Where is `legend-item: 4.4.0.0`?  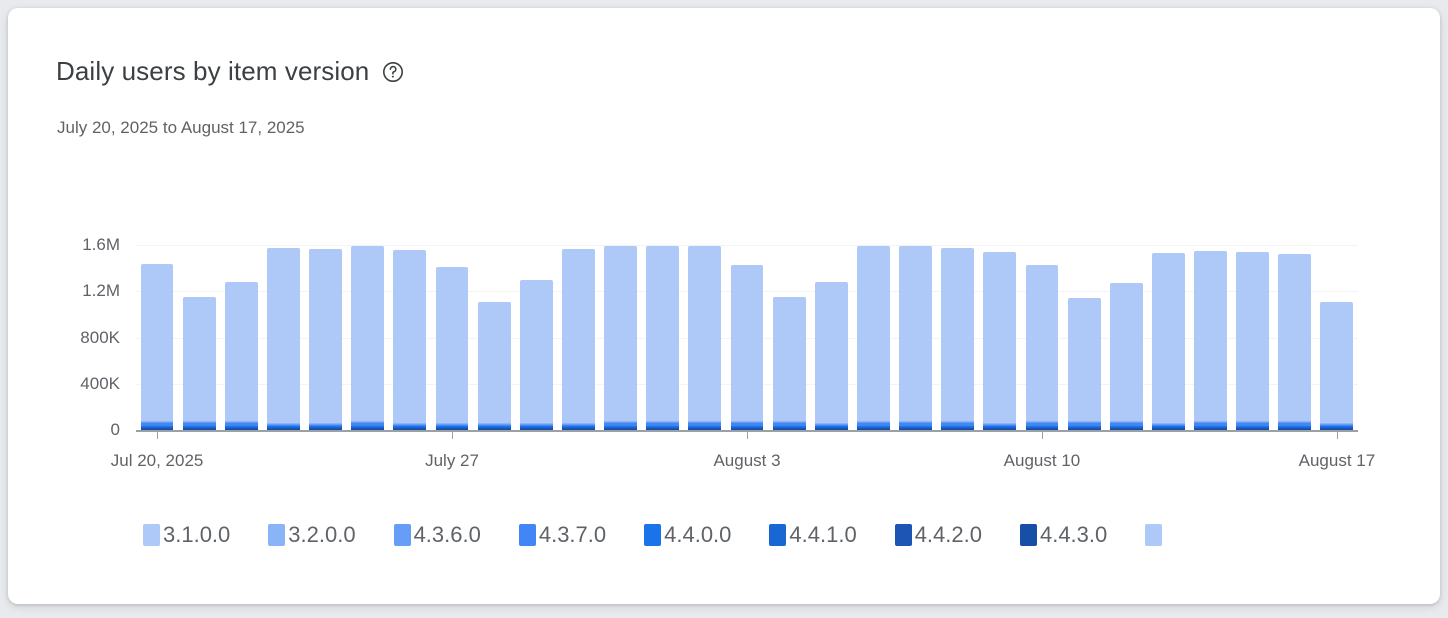
legend-item: 4.4.0.0 is located at coordinates (687, 535).